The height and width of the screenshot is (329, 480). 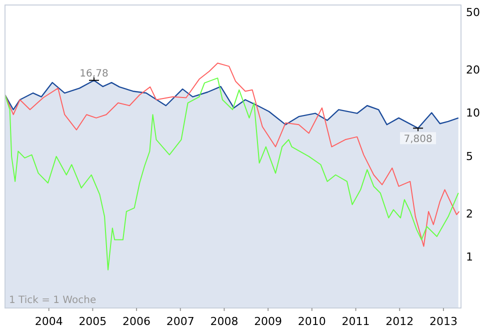 What do you see at coordinates (180, 321) in the screenshot?
I see `x-tick-label: 2007` at bounding box center [180, 321].